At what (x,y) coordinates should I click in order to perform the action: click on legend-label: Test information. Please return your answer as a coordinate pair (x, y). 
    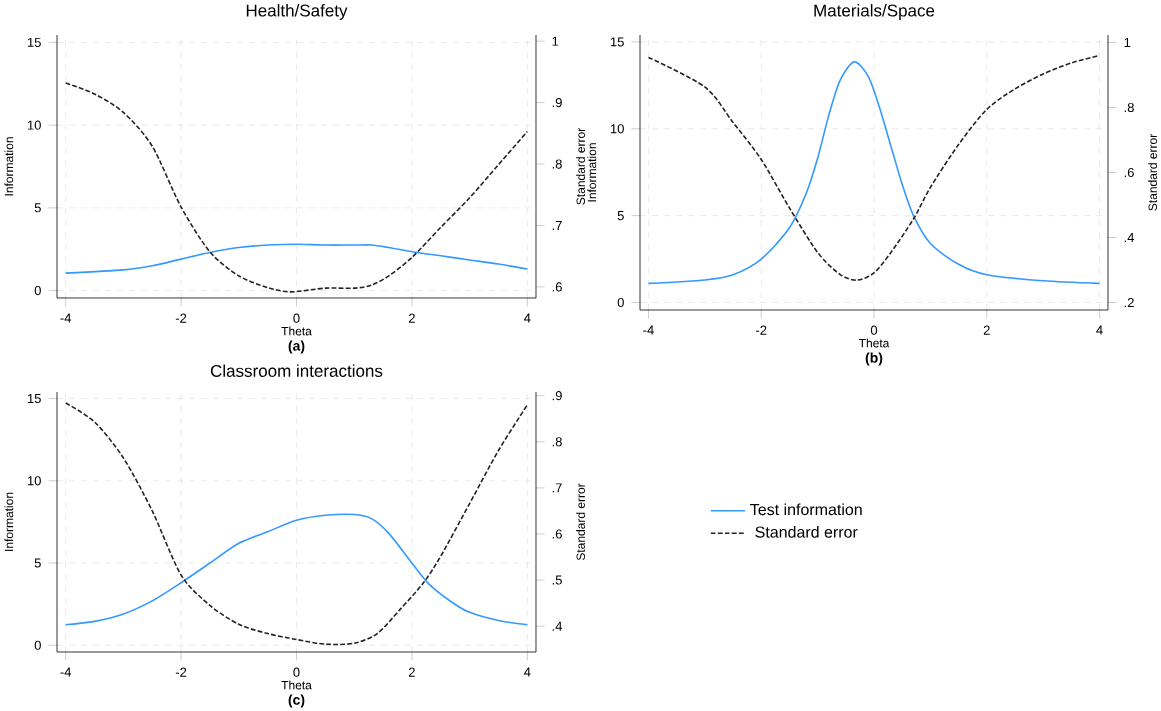
    Looking at the image, I should click on (806, 509).